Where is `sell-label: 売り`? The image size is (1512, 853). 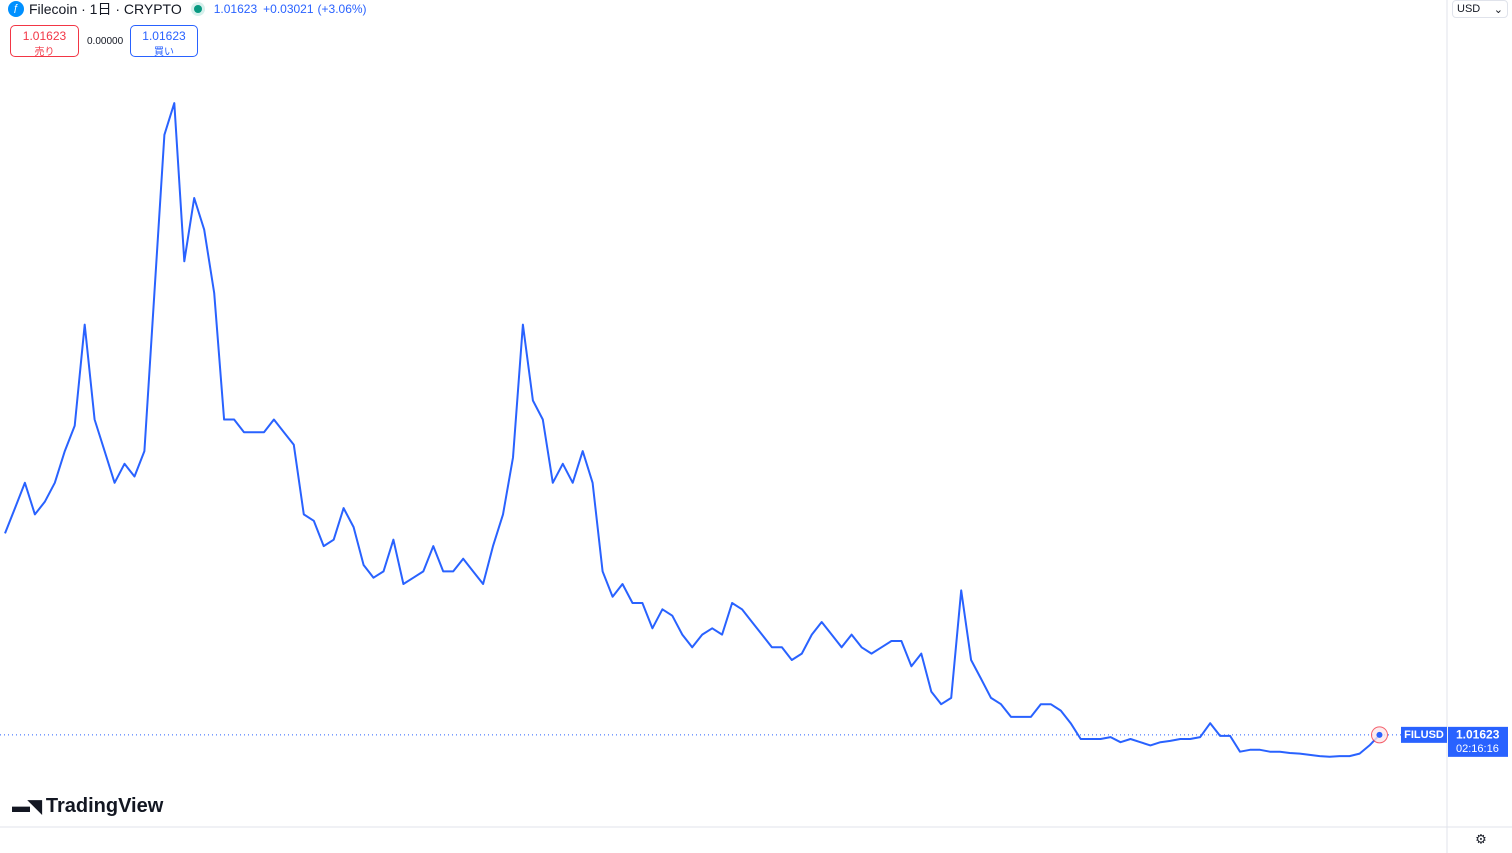 sell-label: 売り is located at coordinates (44, 52).